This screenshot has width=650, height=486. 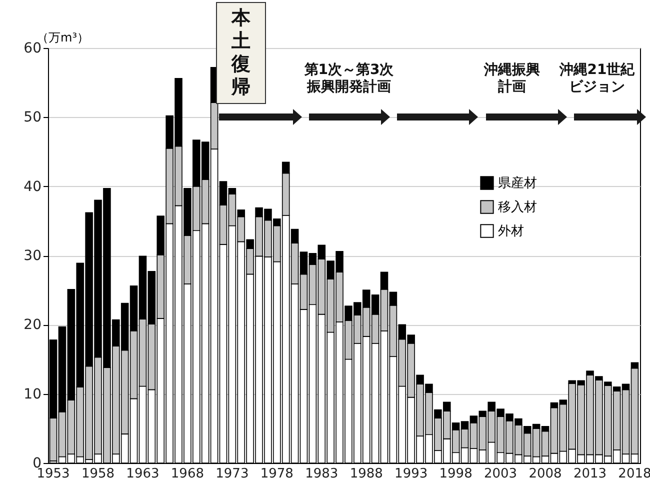 I want to click on y-tick-label: 60, so click(x=33, y=48).